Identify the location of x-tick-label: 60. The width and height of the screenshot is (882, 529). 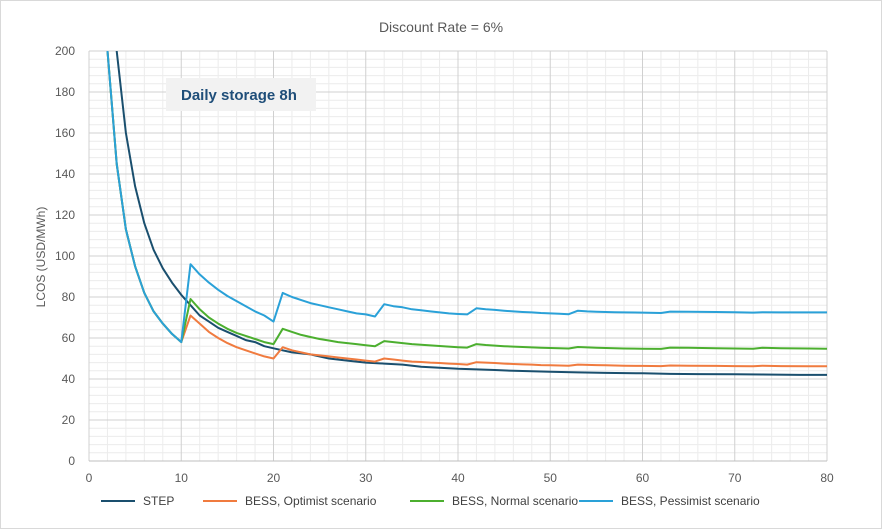
(643, 478).